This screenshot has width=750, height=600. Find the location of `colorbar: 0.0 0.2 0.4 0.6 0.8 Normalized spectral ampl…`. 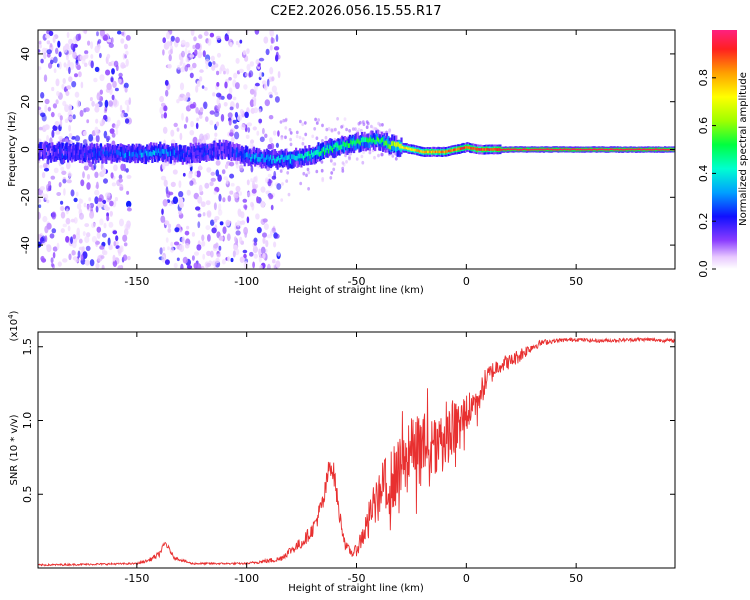

colorbar: 0.0 0.2 0.4 0.6 0.8 Normalized spectral ampl… is located at coordinates (723, 154).